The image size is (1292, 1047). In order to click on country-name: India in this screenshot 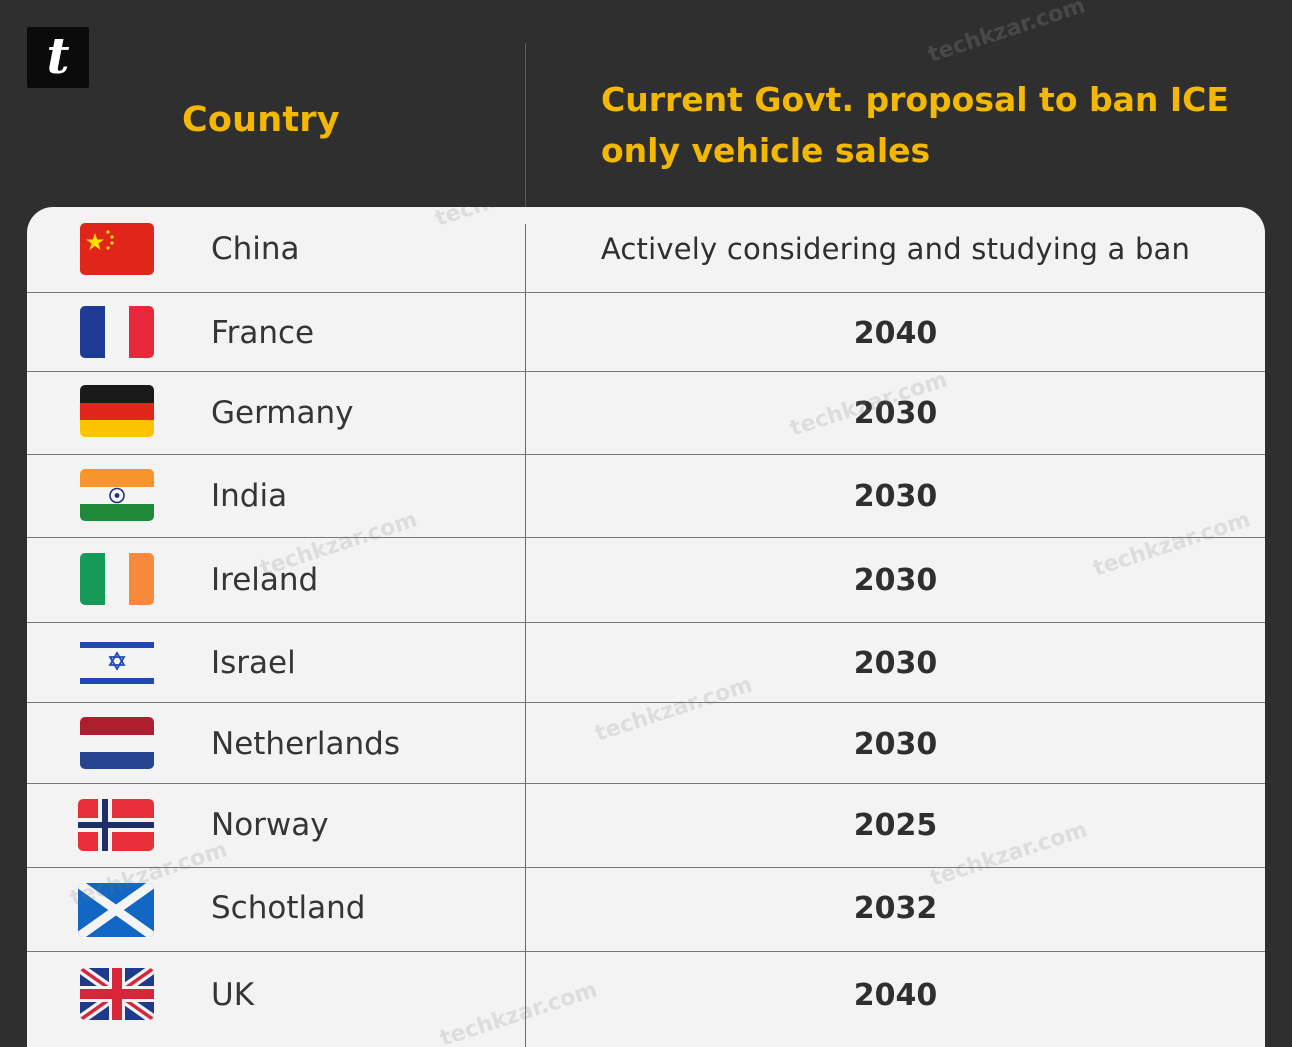, I will do `click(249, 496)`.